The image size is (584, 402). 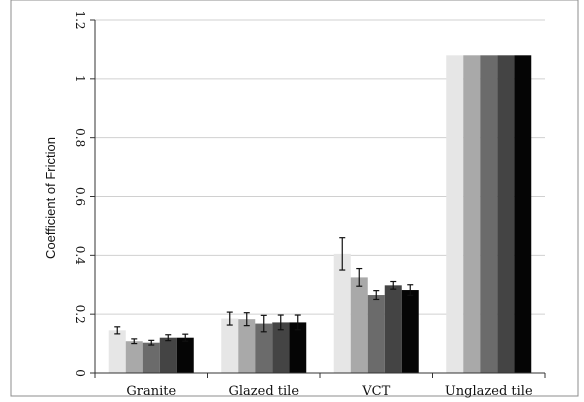 I want to click on y-tick-label: 1.2, so click(x=80, y=19).